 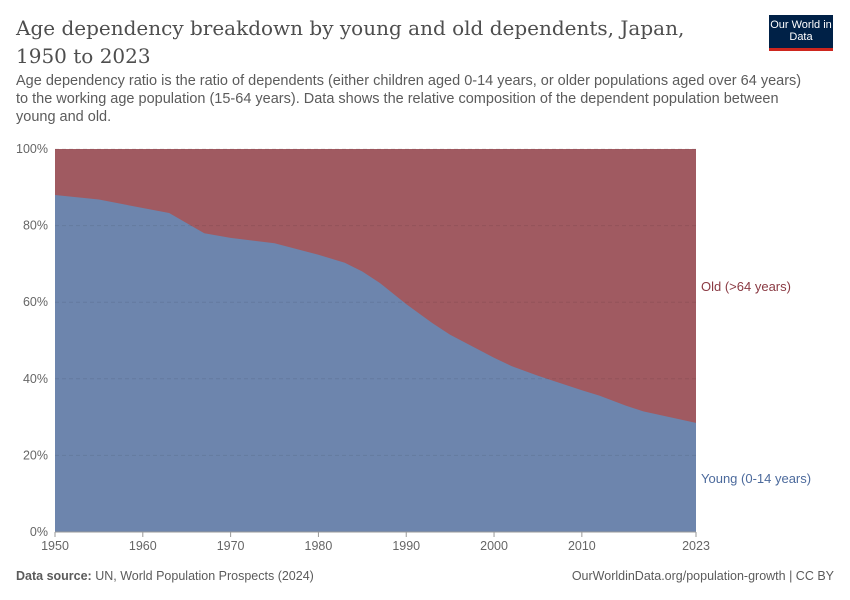 What do you see at coordinates (202, 576) in the screenshot?
I see `source-text: UN, World Population Prospects (2024)` at bounding box center [202, 576].